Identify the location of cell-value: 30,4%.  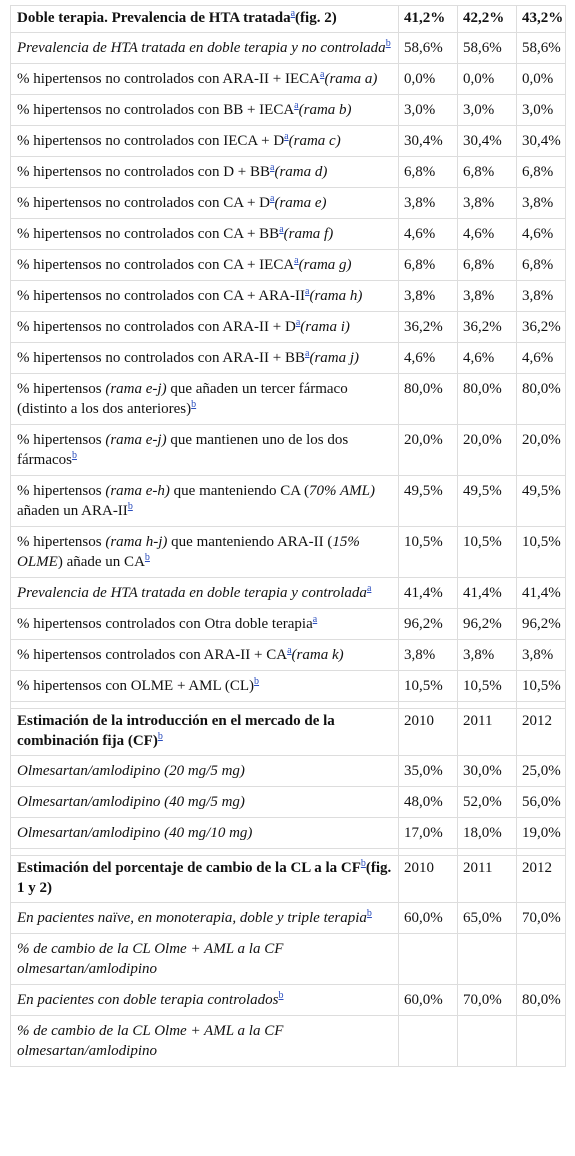
(423, 141).